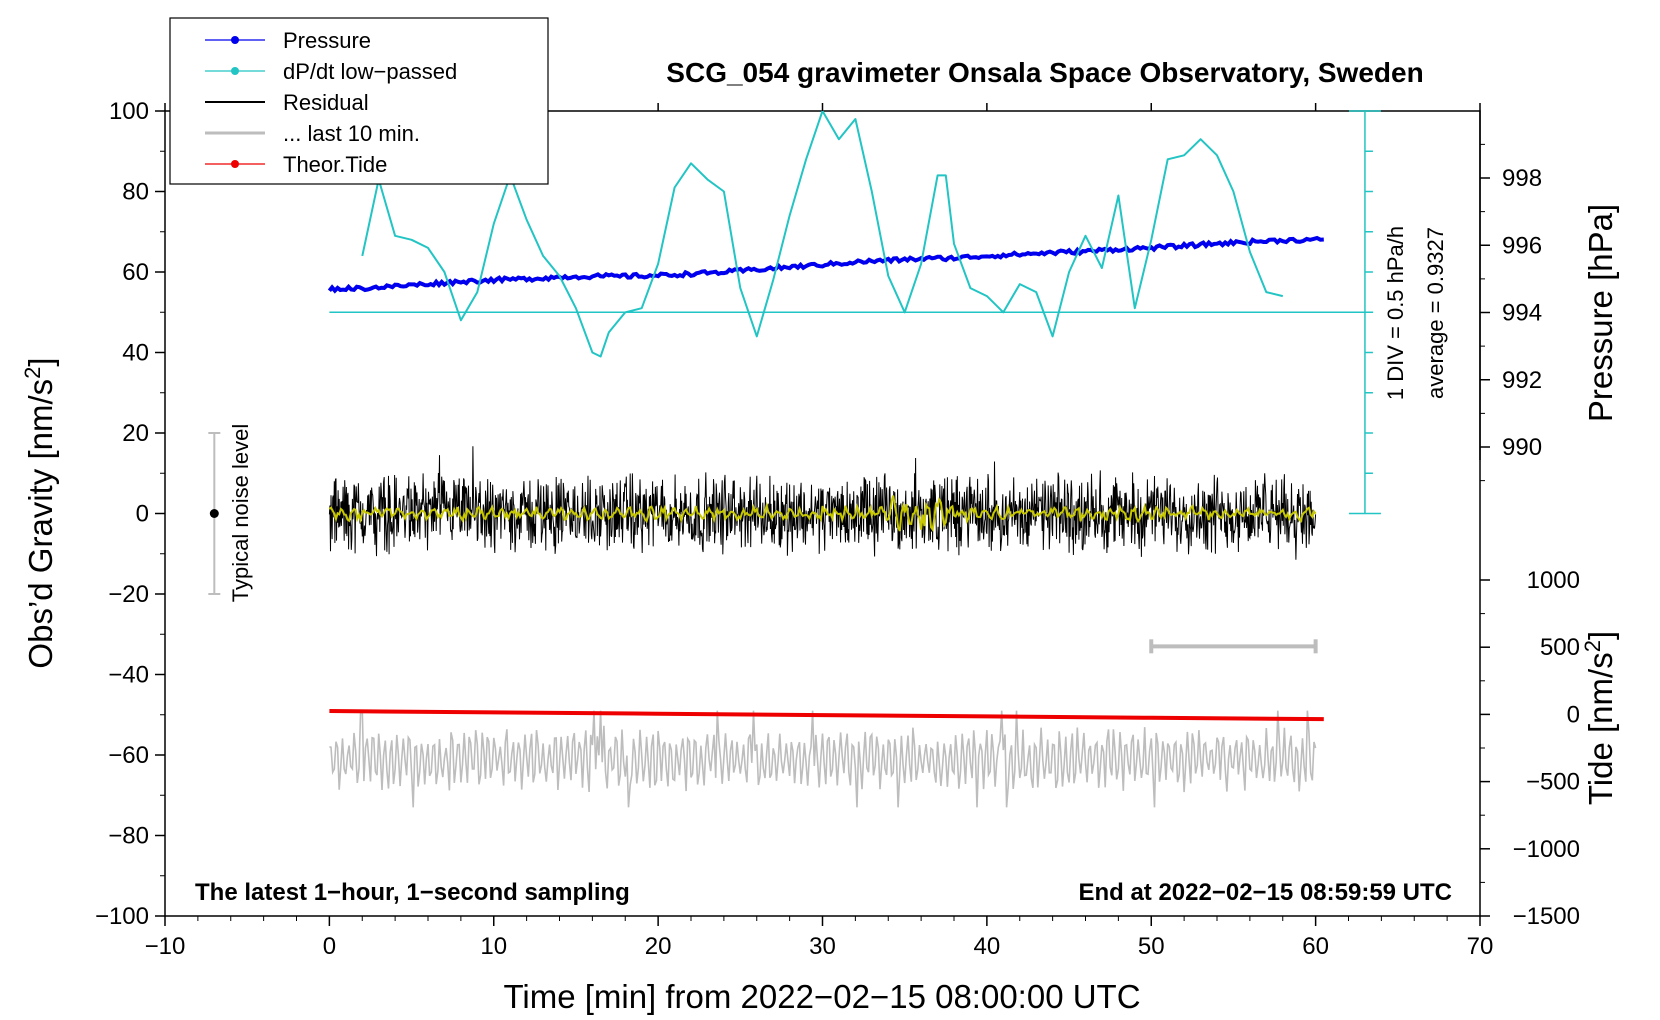  What do you see at coordinates (987, 946) in the screenshot?
I see `x-tick-label: 40` at bounding box center [987, 946].